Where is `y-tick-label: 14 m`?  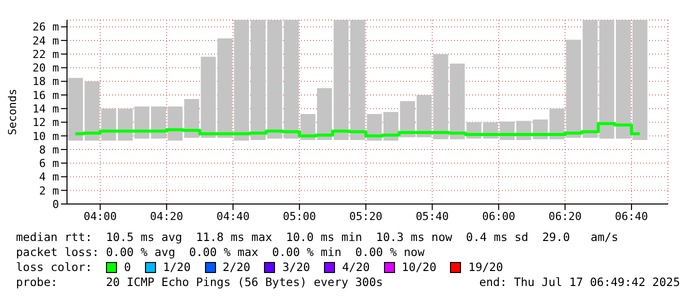
y-tick-label: 14 m is located at coordinates (46, 109).